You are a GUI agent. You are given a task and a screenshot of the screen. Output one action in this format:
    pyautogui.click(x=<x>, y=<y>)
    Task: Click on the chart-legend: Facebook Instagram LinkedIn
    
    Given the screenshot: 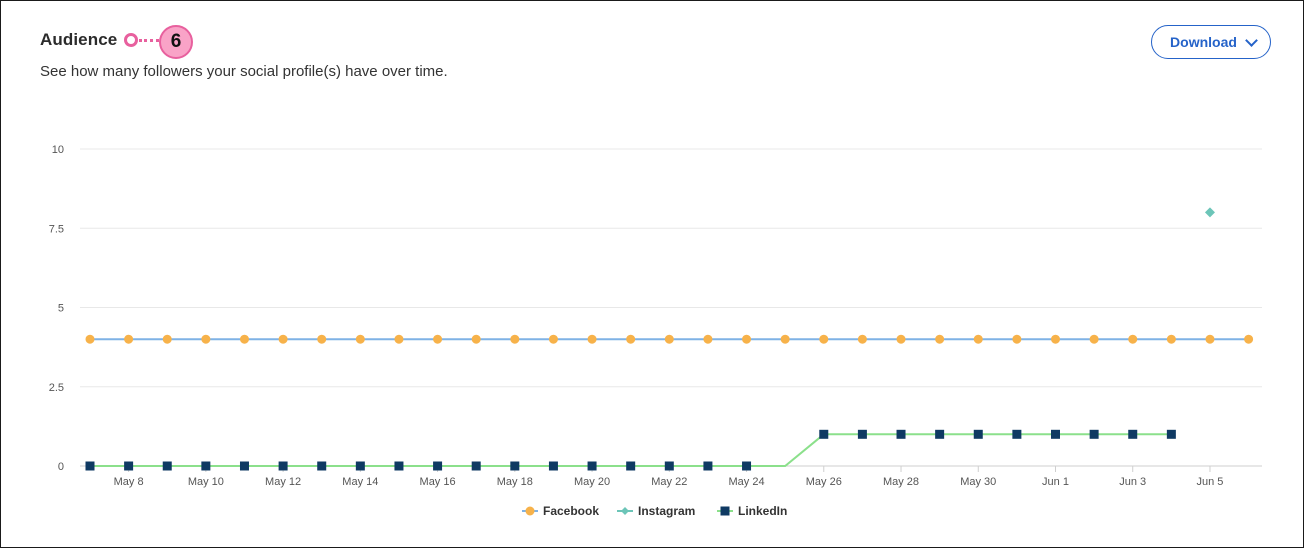 What is the action you would take?
    pyautogui.click(x=654, y=511)
    